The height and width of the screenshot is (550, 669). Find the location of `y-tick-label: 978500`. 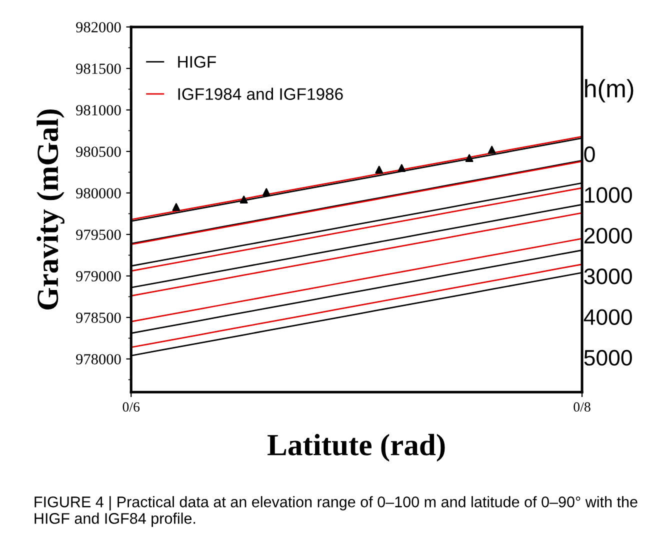

y-tick-label: 978500 is located at coordinates (98, 317).